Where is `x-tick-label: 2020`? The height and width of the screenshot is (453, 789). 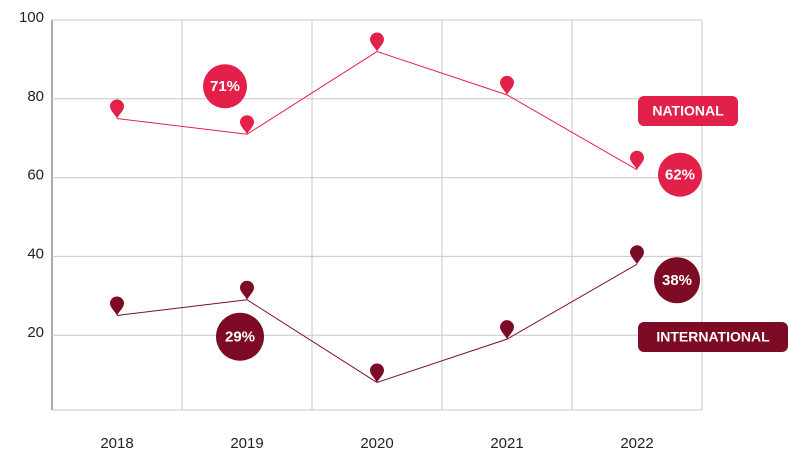 x-tick-label: 2020 is located at coordinates (376, 443).